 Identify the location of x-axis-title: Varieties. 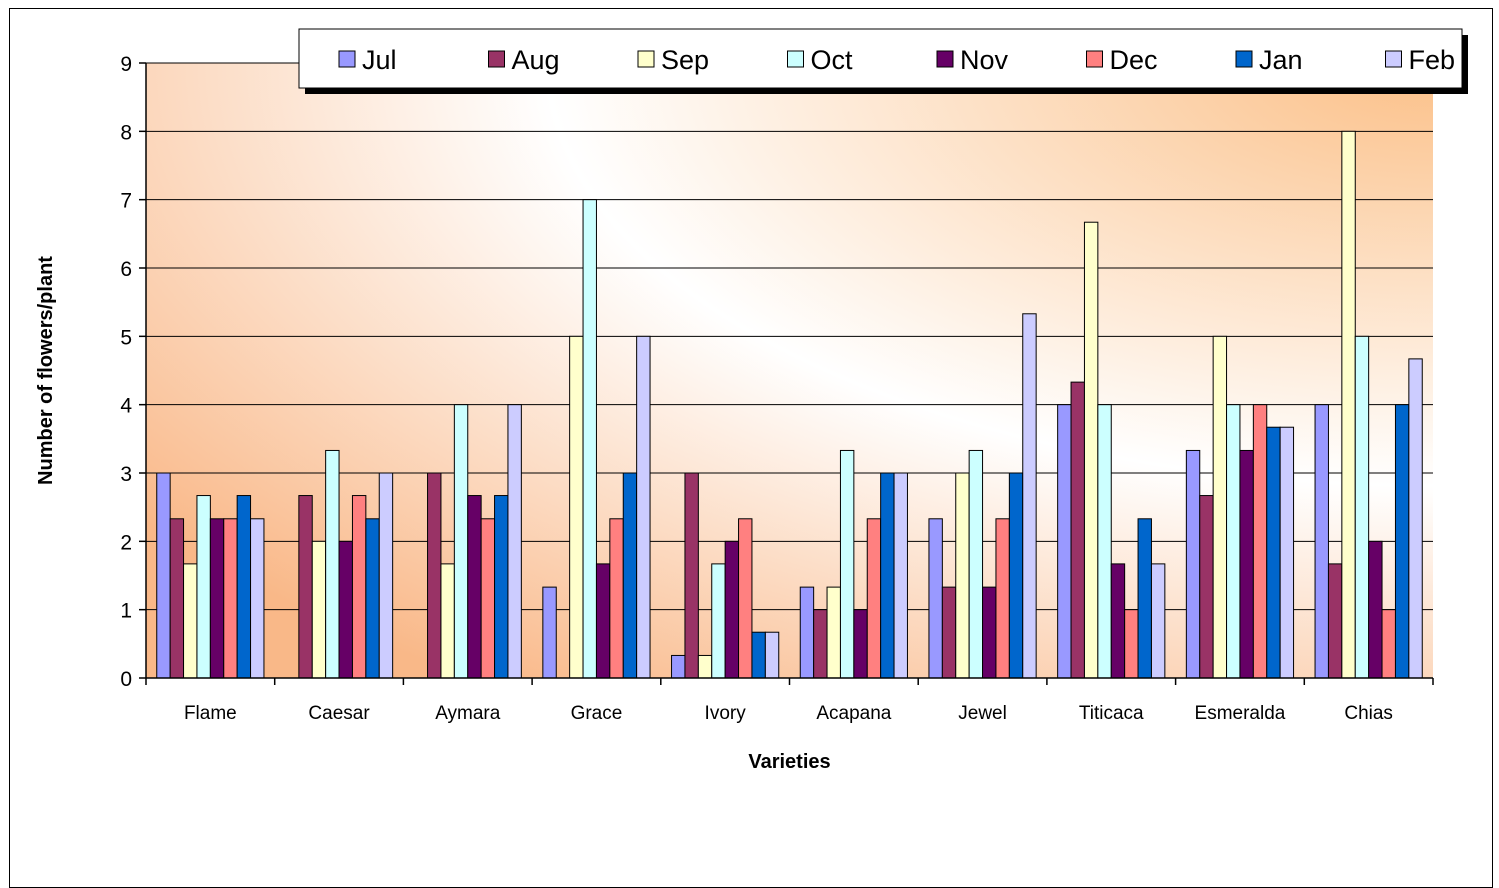
(789, 762).